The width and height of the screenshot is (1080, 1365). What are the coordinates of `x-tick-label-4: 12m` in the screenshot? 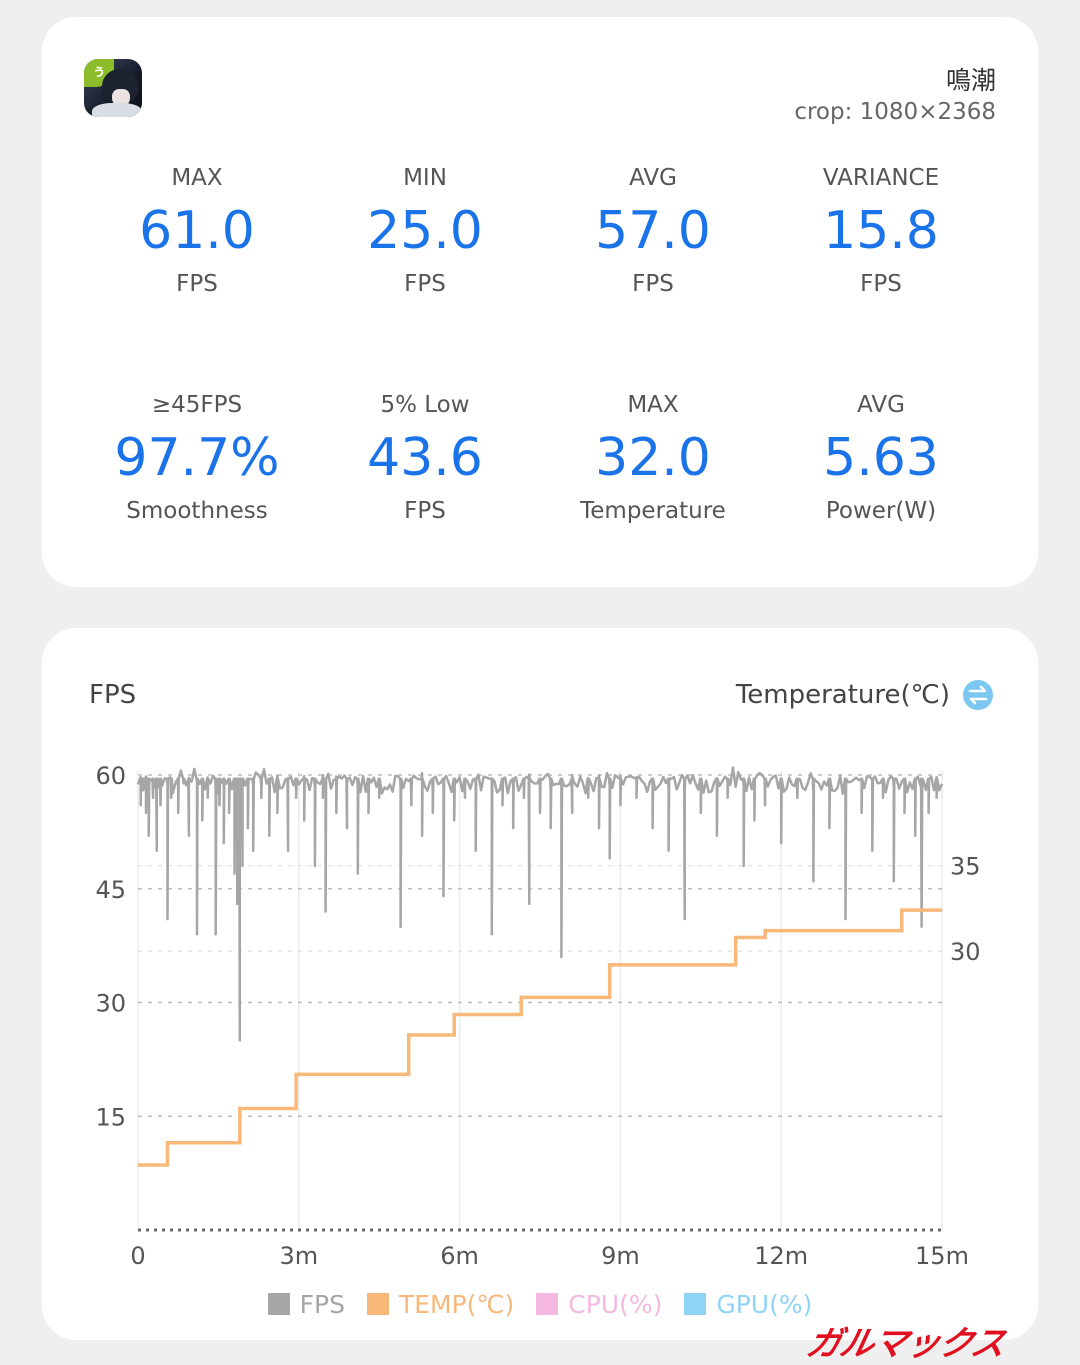 It's located at (781, 1256).